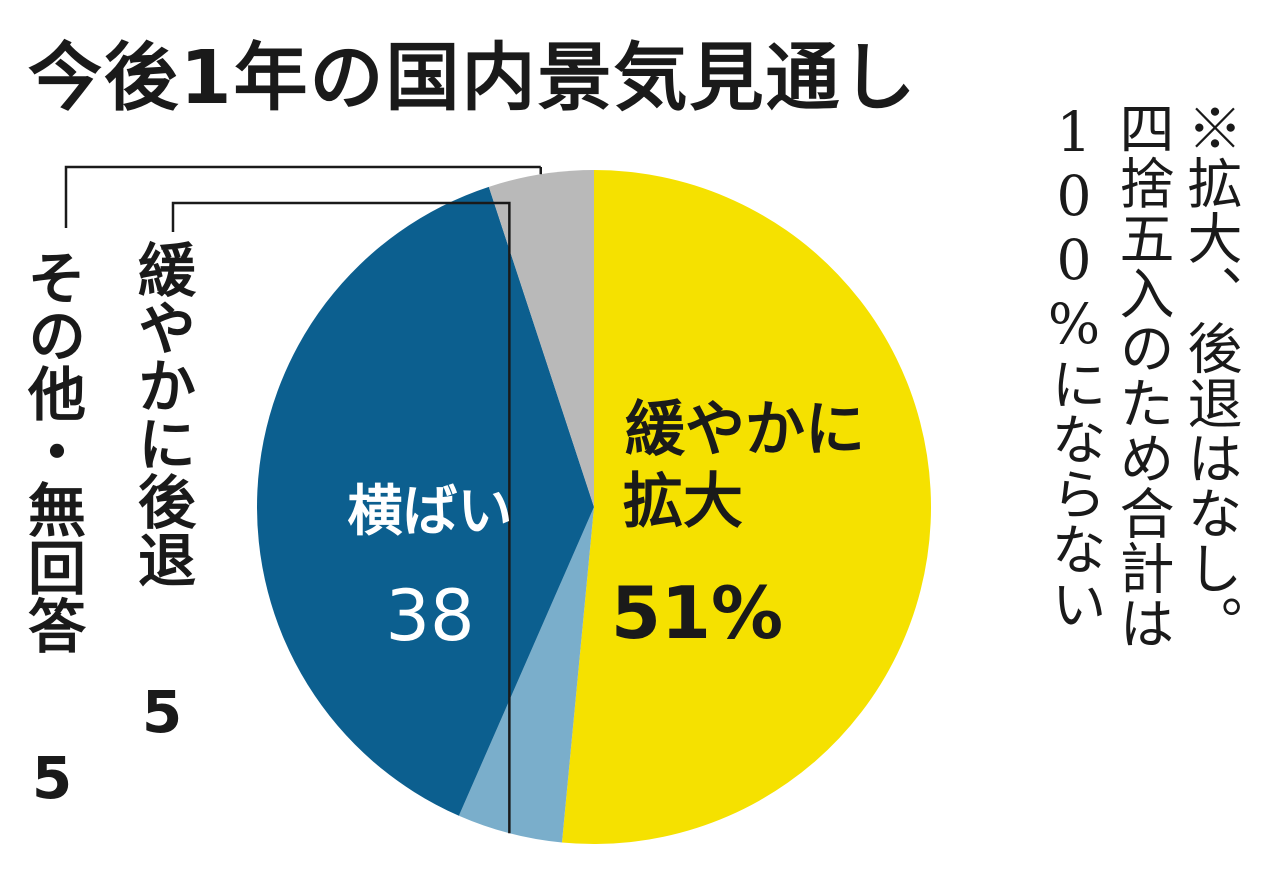  Describe the element at coordinates (473, 78) in the screenshot. I see `chart-title: 今後1年の国内景気見通し` at that location.